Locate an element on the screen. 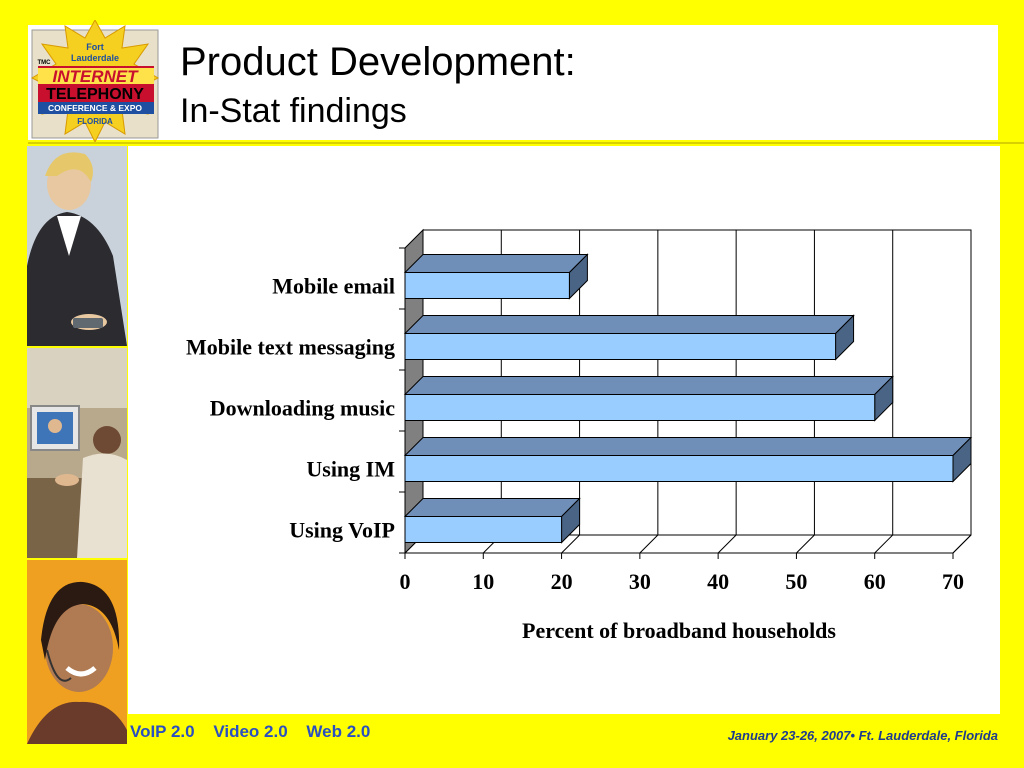  category-label: Using VoIP is located at coordinates (342, 530).